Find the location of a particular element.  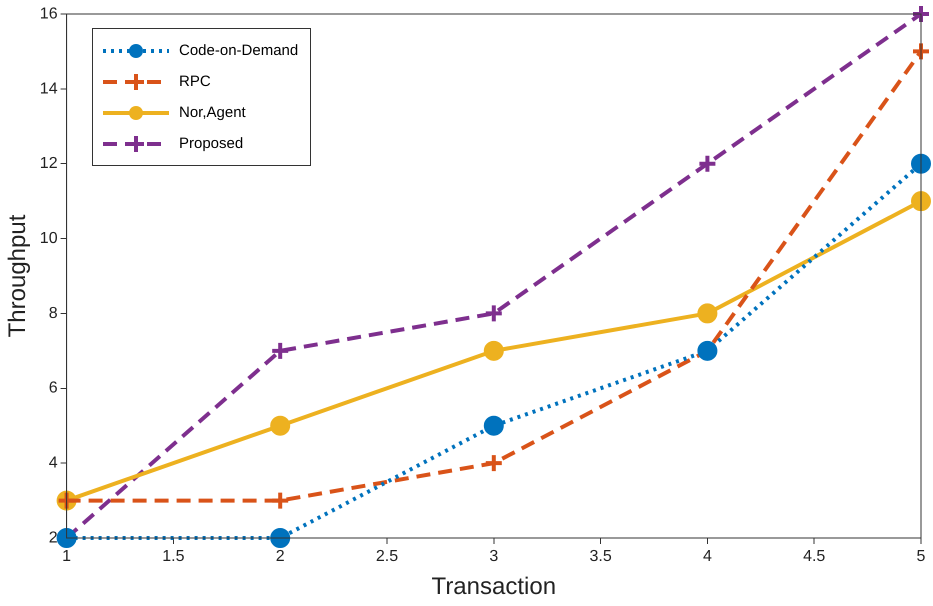

x-tick-label: 4 is located at coordinates (707, 557).